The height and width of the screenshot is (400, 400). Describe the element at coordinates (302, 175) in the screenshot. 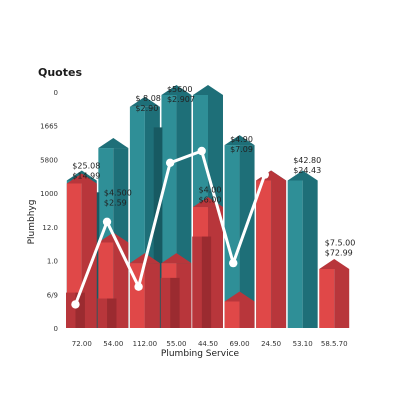

I see `bar-s1-8-cap` at that location.